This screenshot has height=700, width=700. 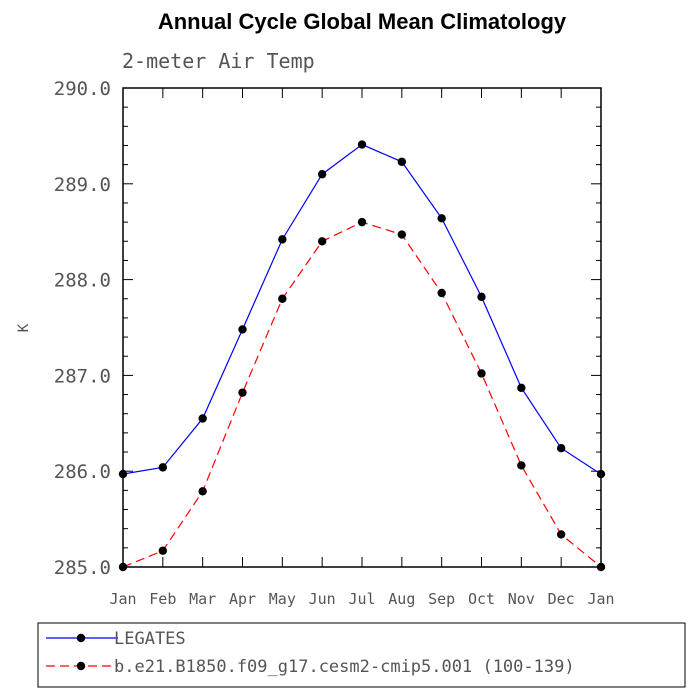 What do you see at coordinates (561, 599) in the screenshot?
I see `x-tick-label: Dec` at bounding box center [561, 599].